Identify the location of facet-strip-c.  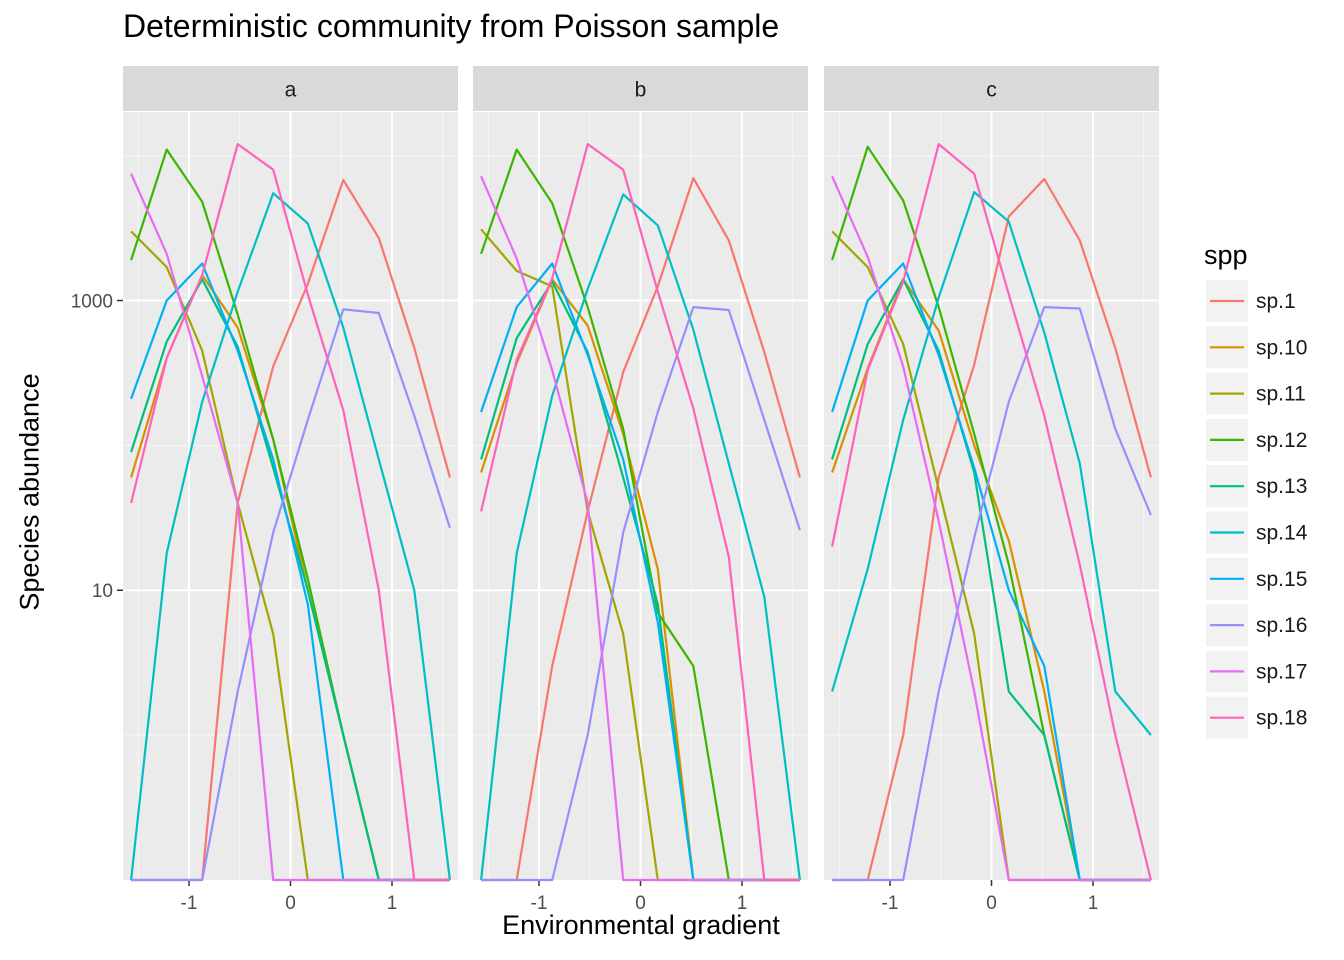
(991, 88).